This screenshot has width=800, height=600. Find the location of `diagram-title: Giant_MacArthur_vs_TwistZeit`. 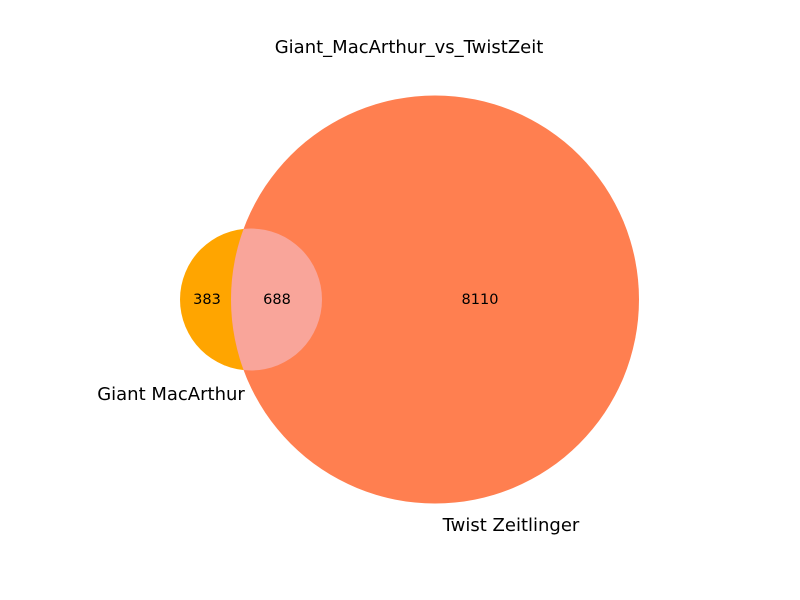

diagram-title: Giant_MacArthur_vs_TwistZeit is located at coordinates (409, 47).